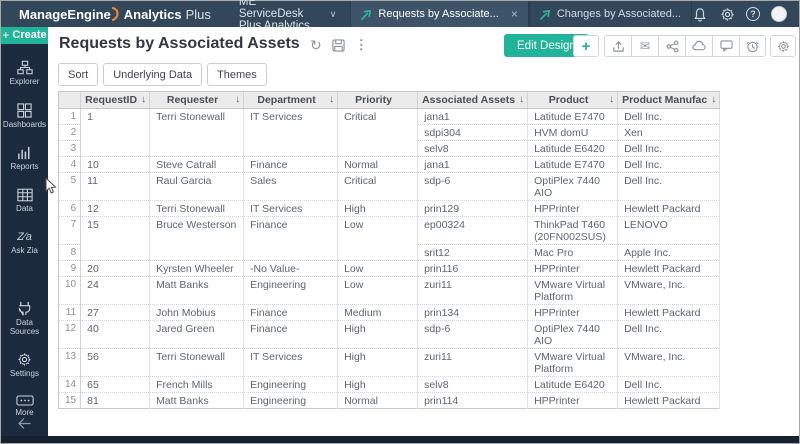 The height and width of the screenshot is (444, 800). What do you see at coordinates (514, 14) in the screenshot?
I see `close-icon: ×` at bounding box center [514, 14].